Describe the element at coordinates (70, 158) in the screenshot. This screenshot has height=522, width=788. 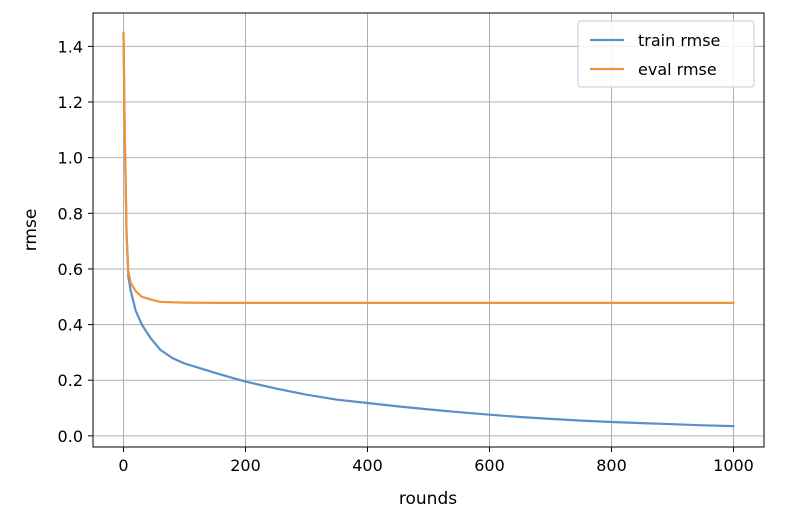
I see `y-tick-label: 1.0` at that location.